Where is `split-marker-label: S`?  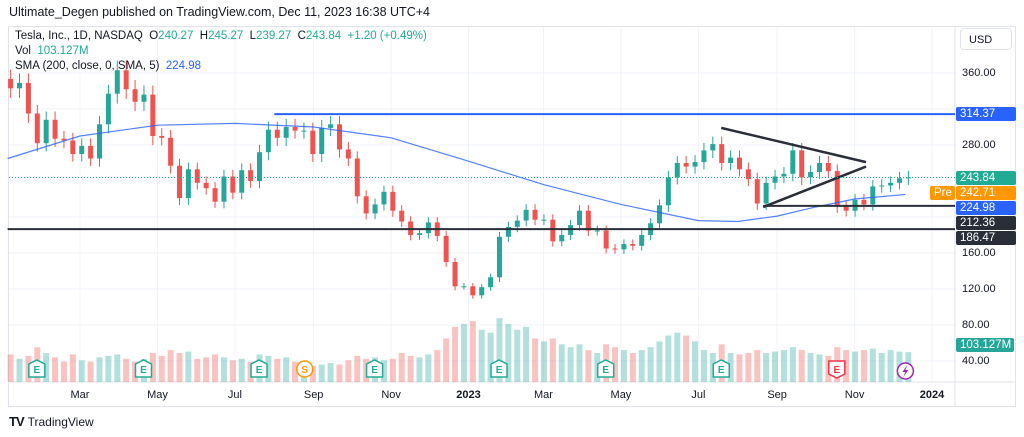 split-marker-label: S is located at coordinates (304, 370).